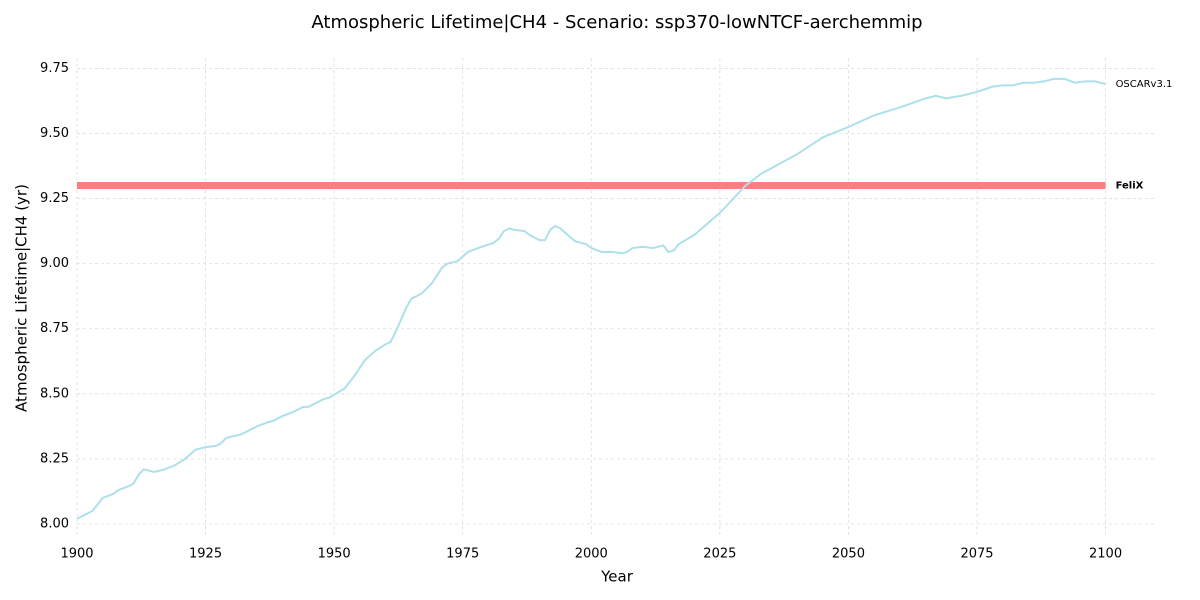 Image resolution: width=1200 pixels, height=600 pixels. Describe the element at coordinates (54, 328) in the screenshot. I see `y-tick-label: 8.75` at that location.